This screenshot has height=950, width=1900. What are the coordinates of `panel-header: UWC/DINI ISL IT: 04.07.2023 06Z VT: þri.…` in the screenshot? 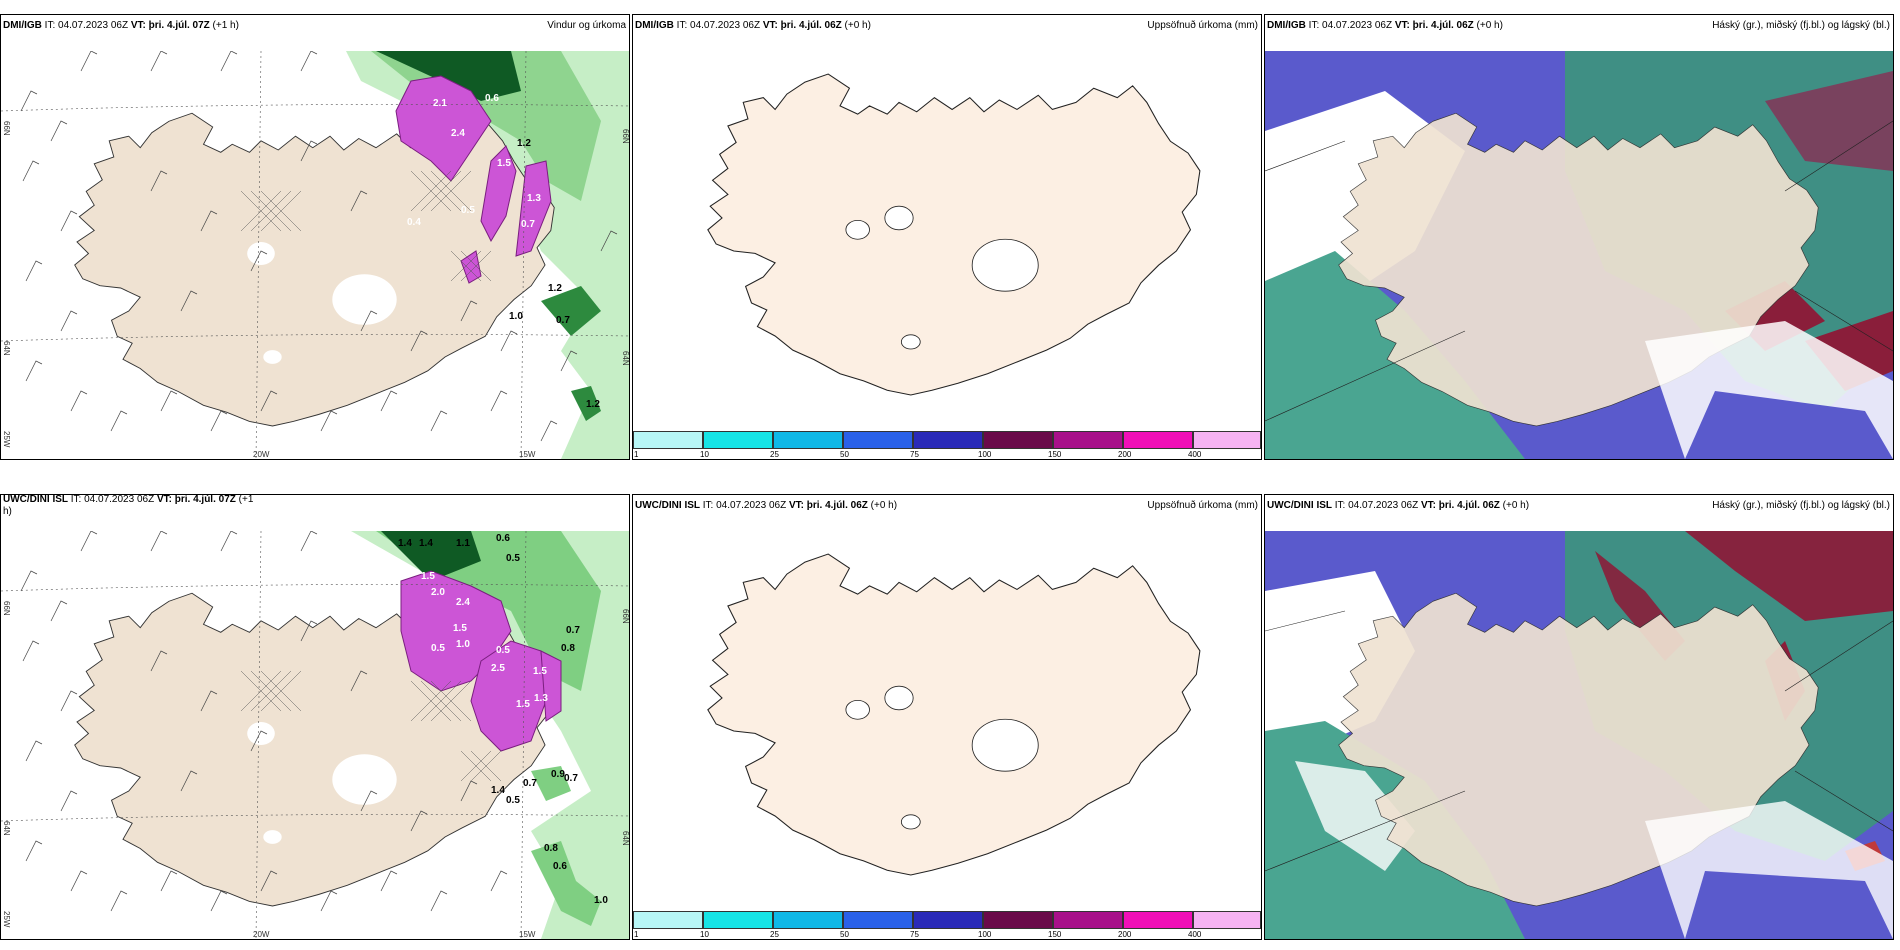 It's located at (1579, 513).